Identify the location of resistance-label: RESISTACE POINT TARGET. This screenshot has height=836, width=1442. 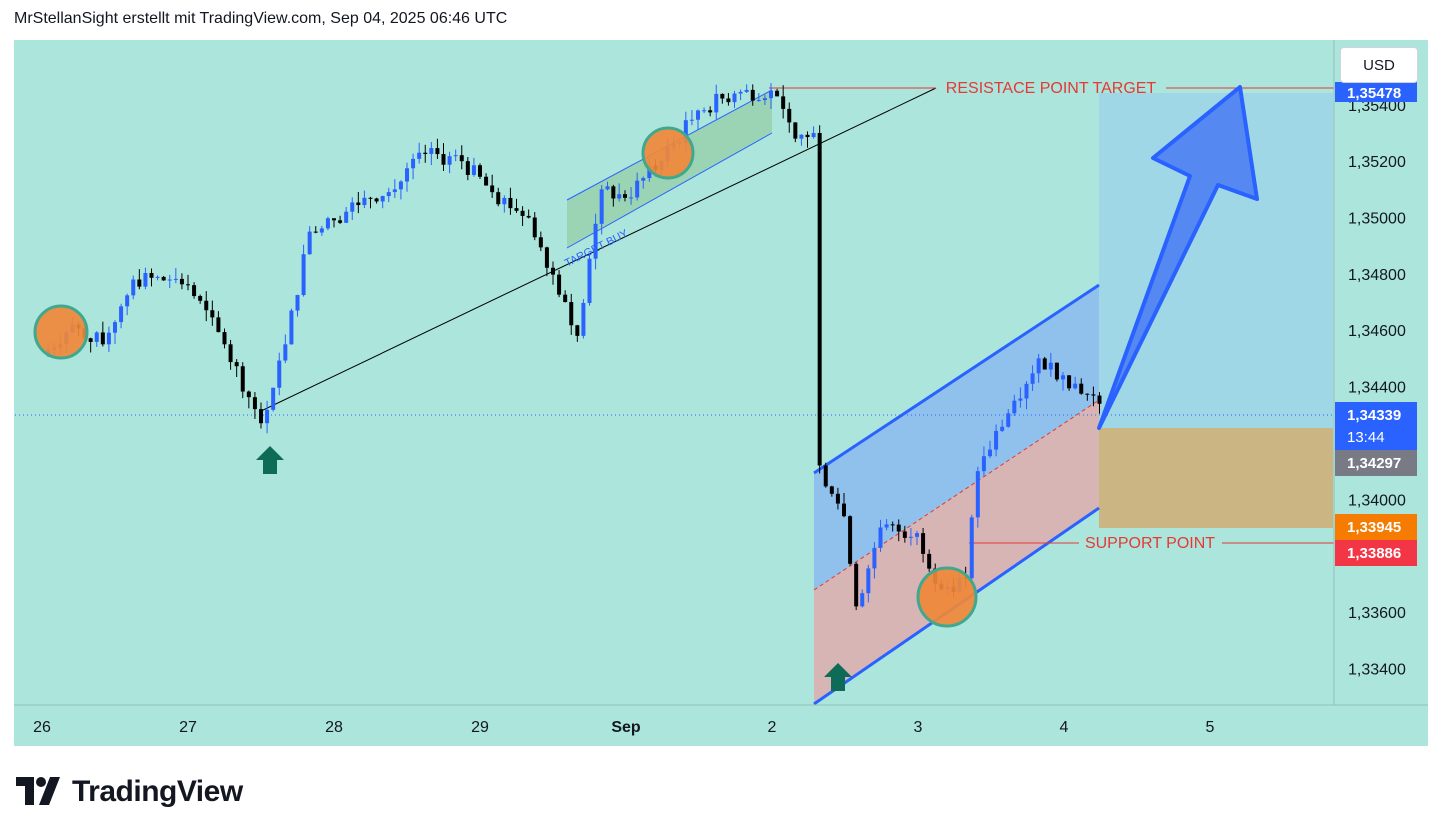
(1051, 88).